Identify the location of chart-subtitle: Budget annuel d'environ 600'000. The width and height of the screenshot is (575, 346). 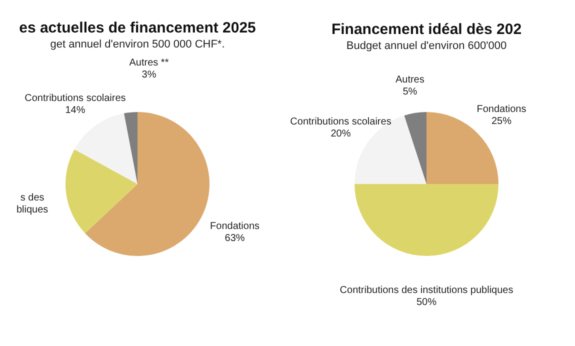
(426, 46).